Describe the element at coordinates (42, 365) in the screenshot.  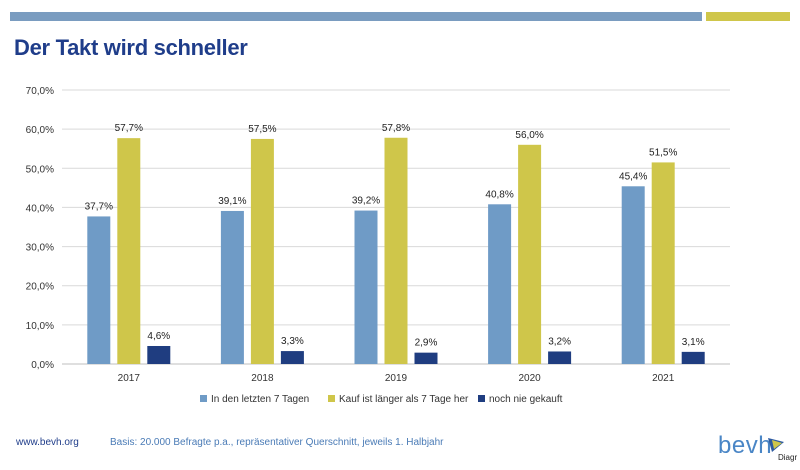
I see `y-tick-label: 0,0%` at that location.